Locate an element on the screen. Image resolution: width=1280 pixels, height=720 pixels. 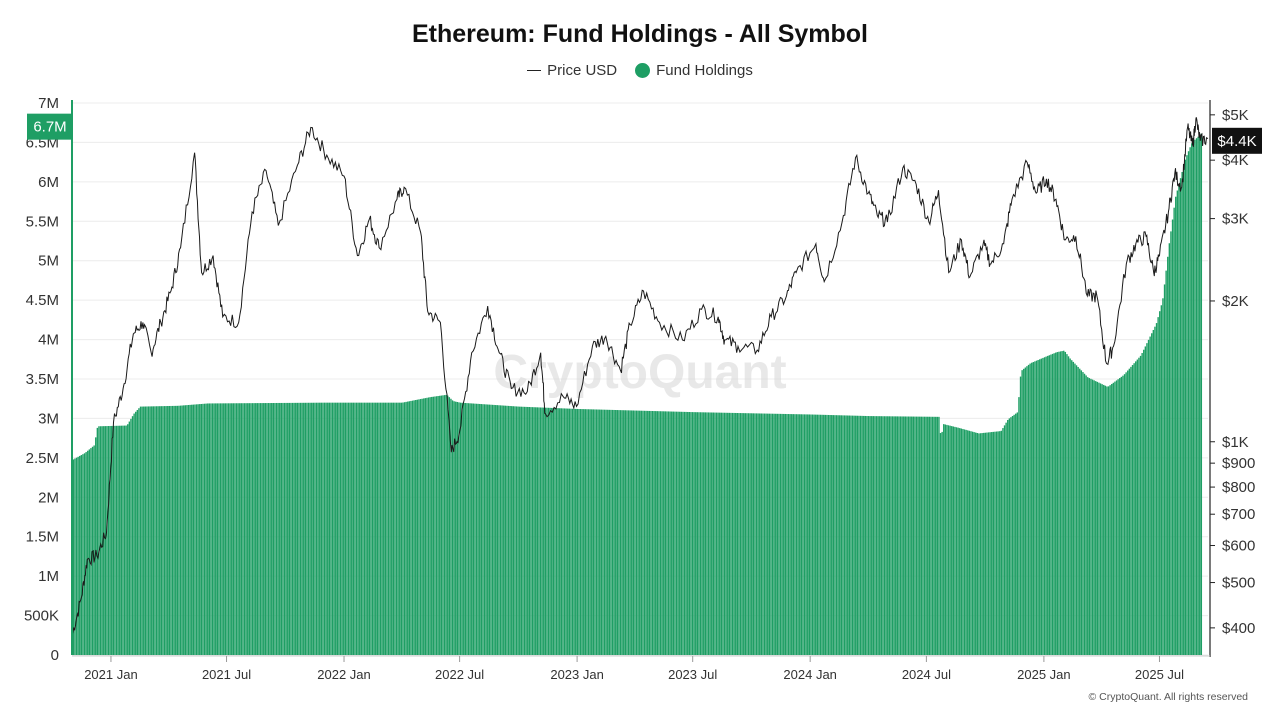
legend-item-holdings: Fund Holdings is located at coordinates (694, 70).